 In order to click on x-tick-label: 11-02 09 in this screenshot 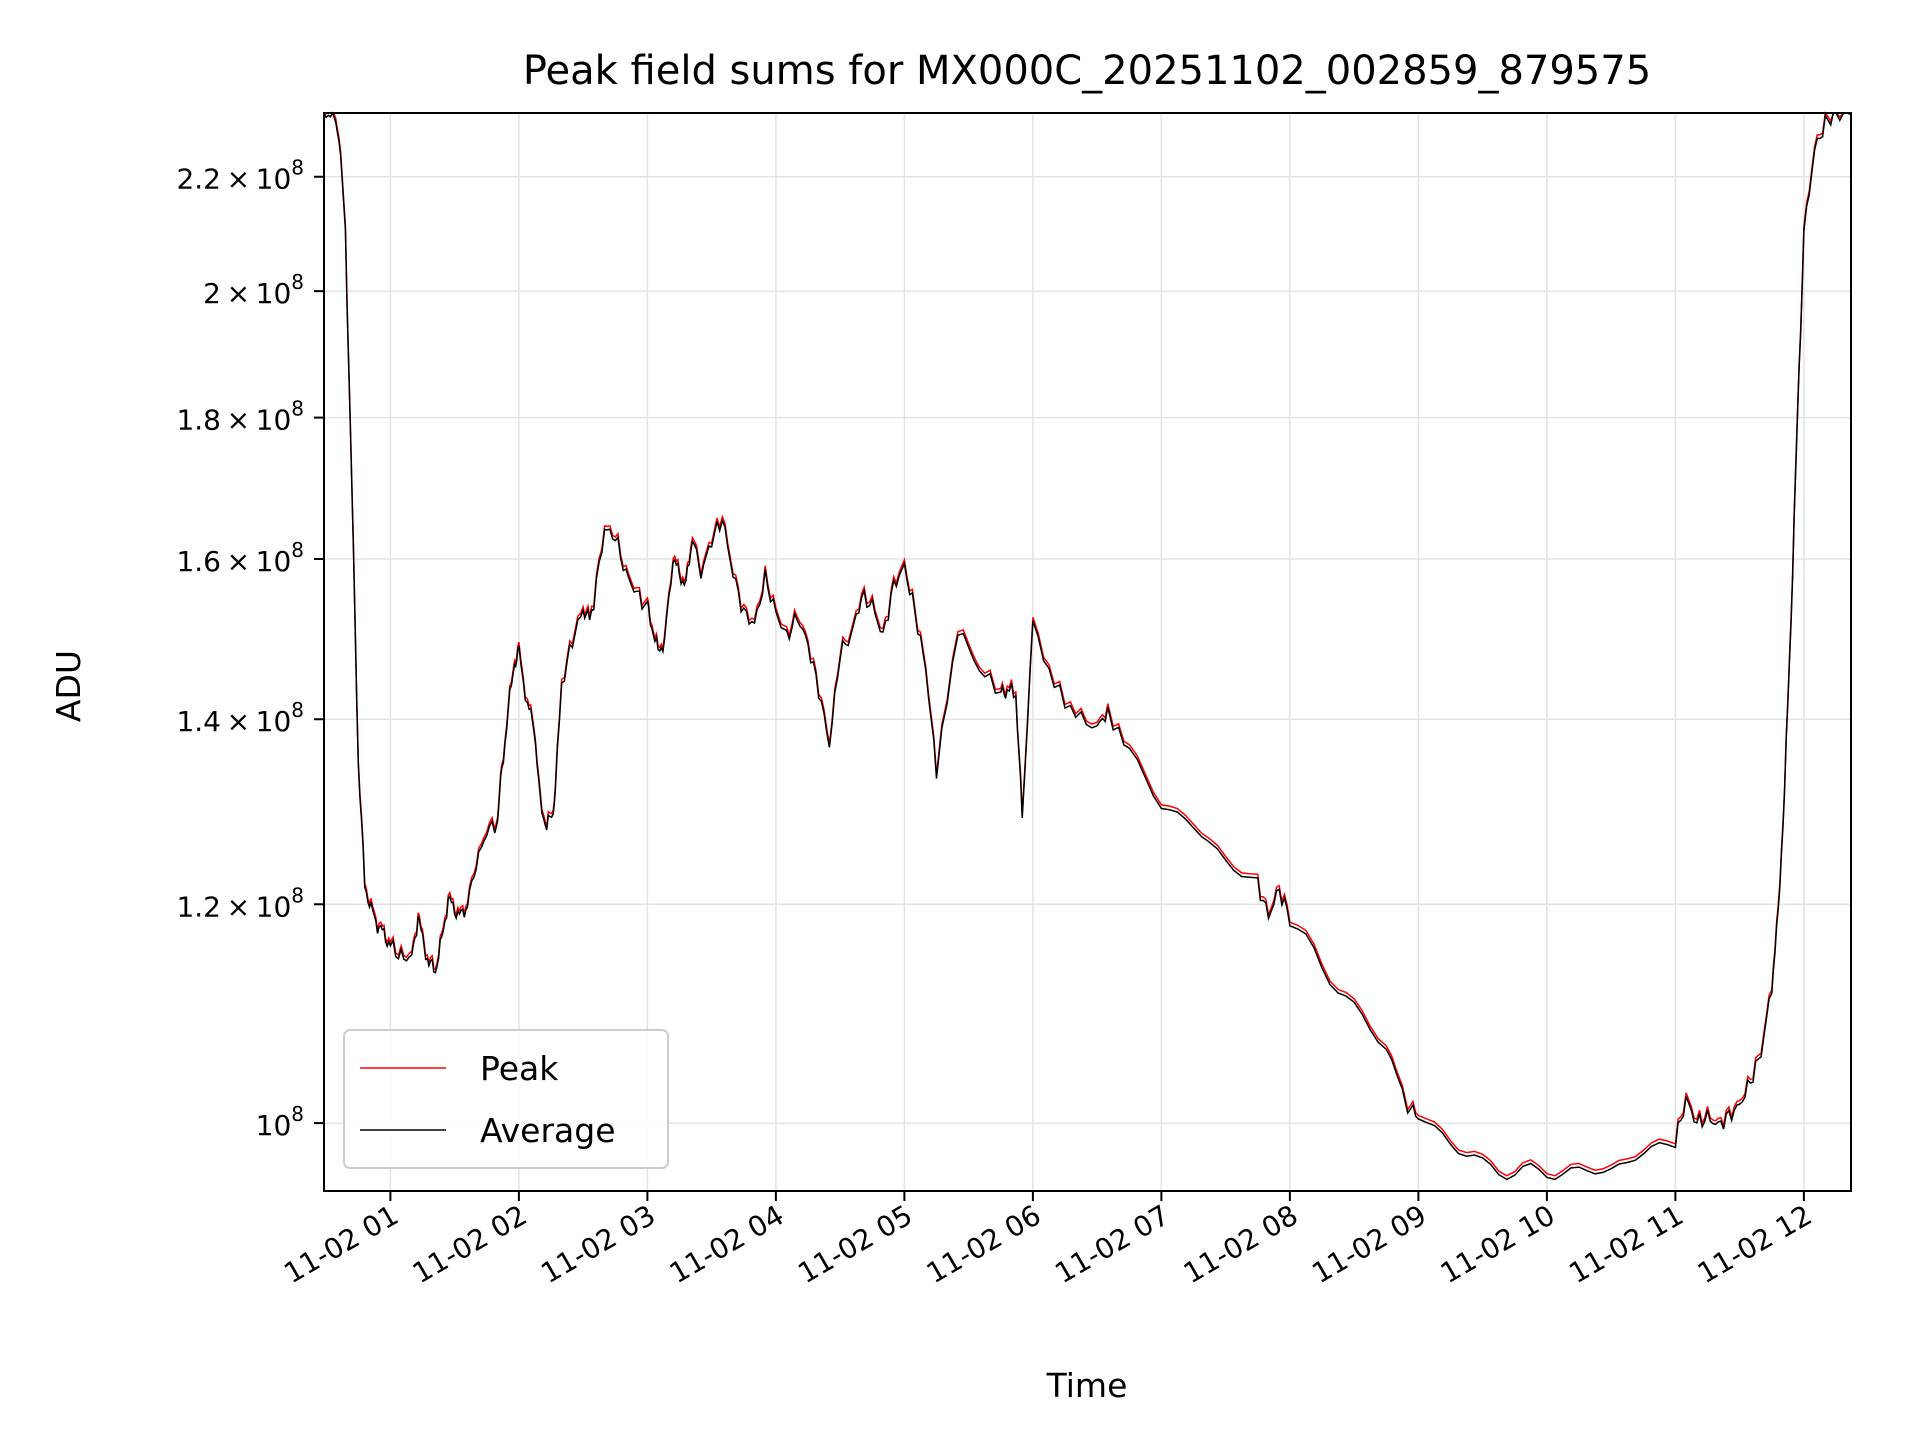, I will do `click(1369, 1244)`.